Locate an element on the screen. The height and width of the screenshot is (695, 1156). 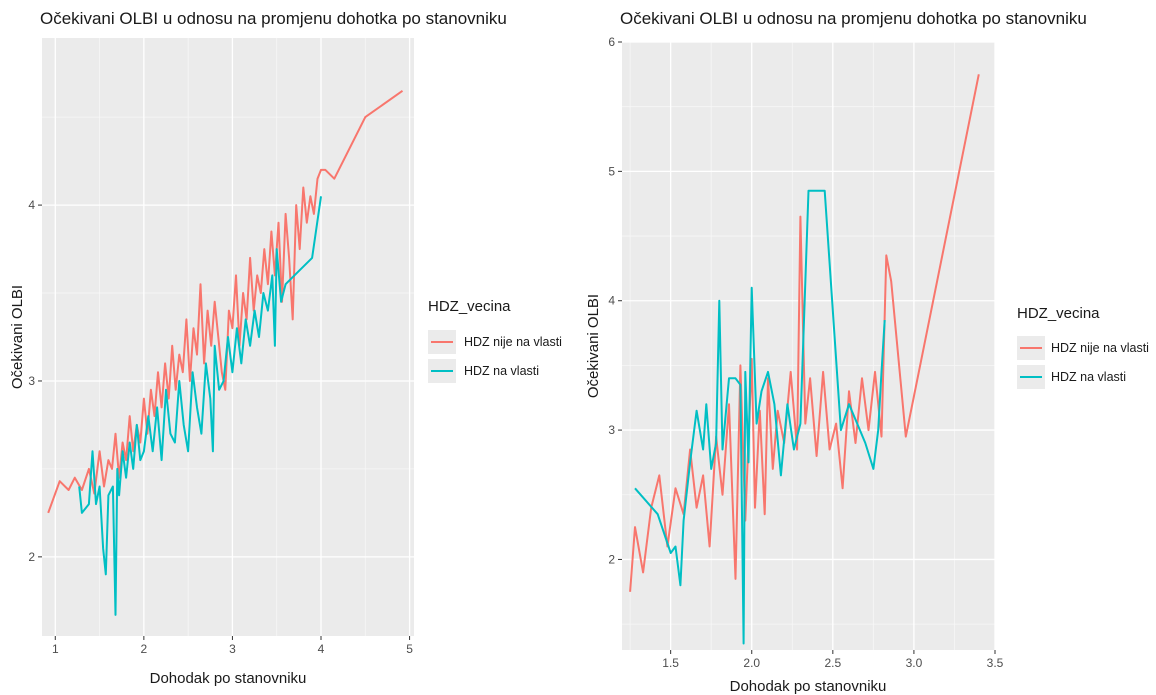
y-tick-label: 6 is located at coordinates (611, 42).